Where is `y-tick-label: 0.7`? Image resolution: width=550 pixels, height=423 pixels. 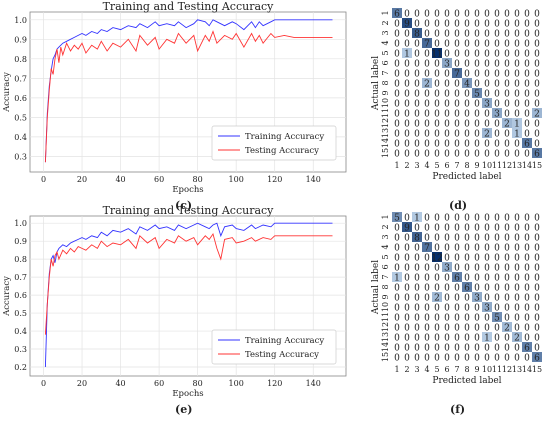 y-tick-label: 0.7 is located at coordinates (20, 277).